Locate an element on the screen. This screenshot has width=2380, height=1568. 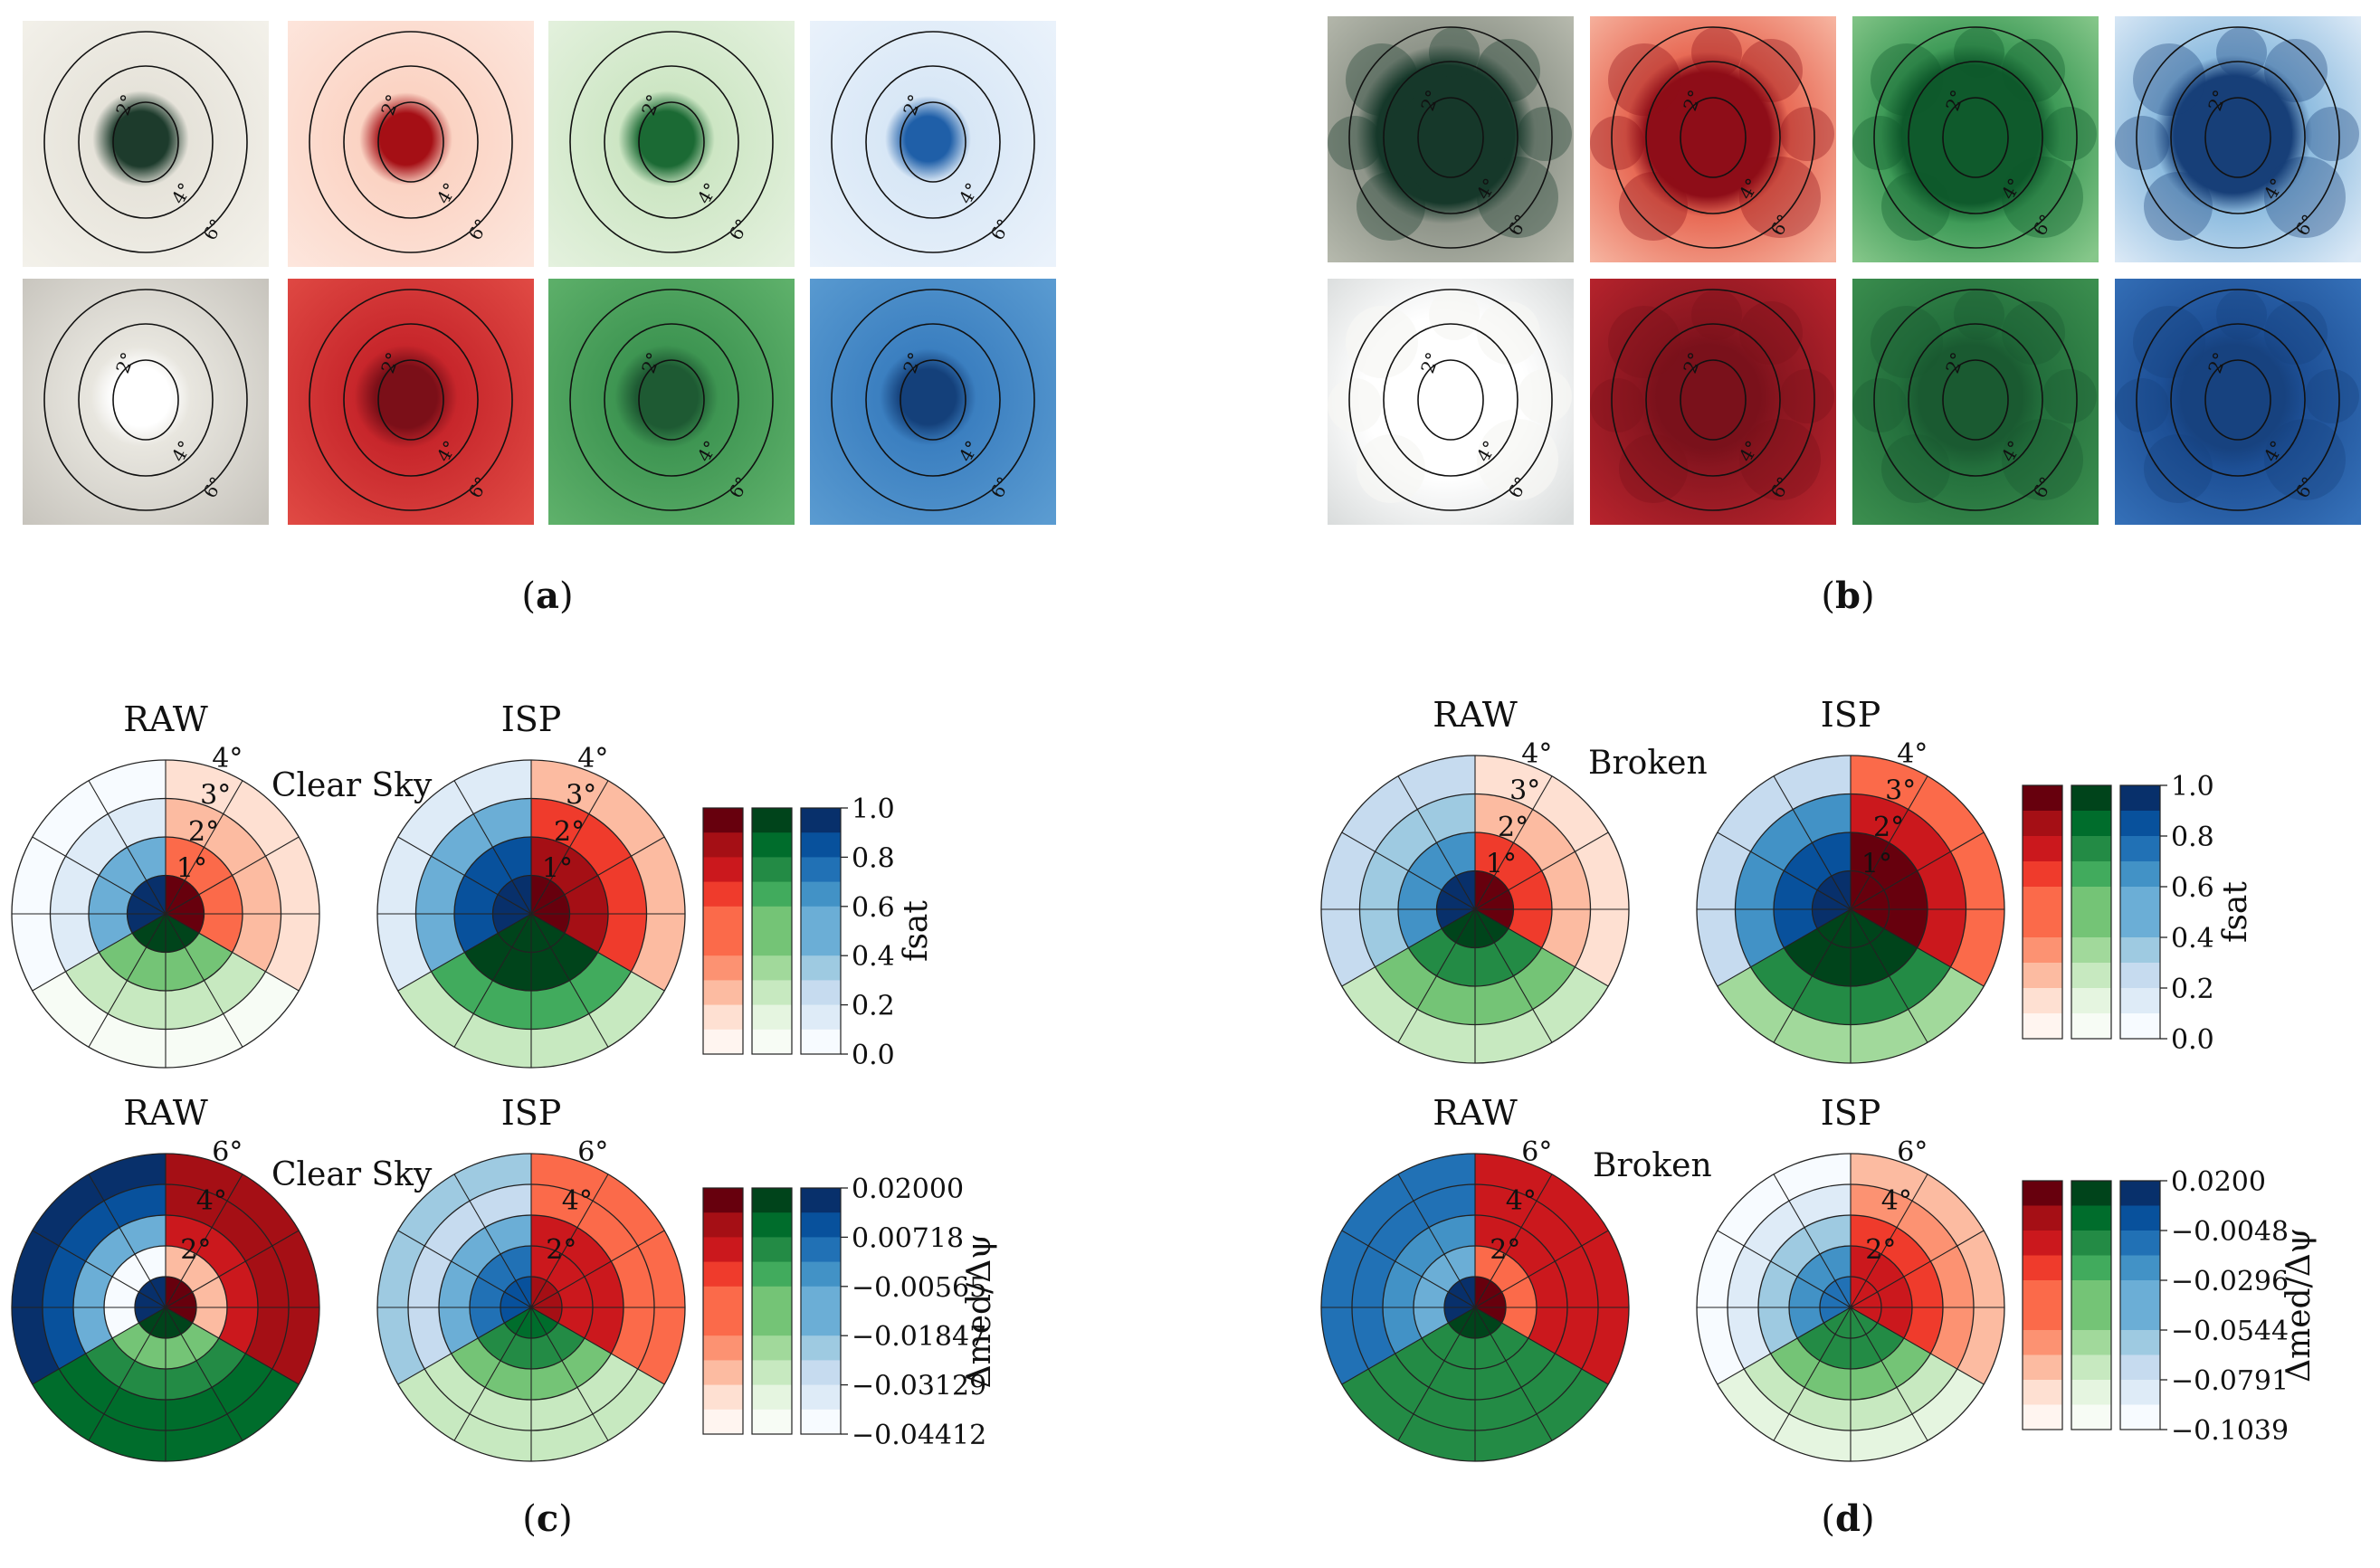
tile-b-isp-gray-bottom: 2° 4° 6° is located at coordinates (1451, 402).